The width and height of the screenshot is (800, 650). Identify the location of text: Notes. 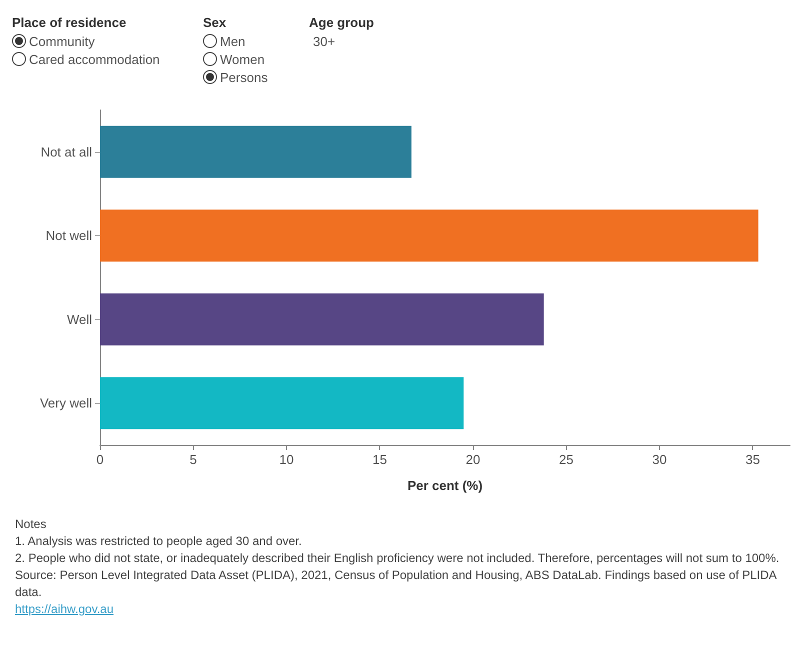
(31, 524).